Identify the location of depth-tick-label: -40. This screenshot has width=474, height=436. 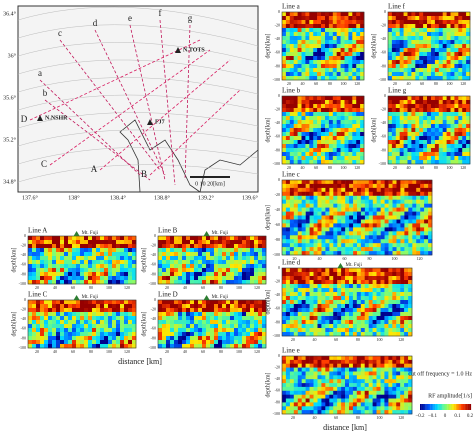
(277, 38).